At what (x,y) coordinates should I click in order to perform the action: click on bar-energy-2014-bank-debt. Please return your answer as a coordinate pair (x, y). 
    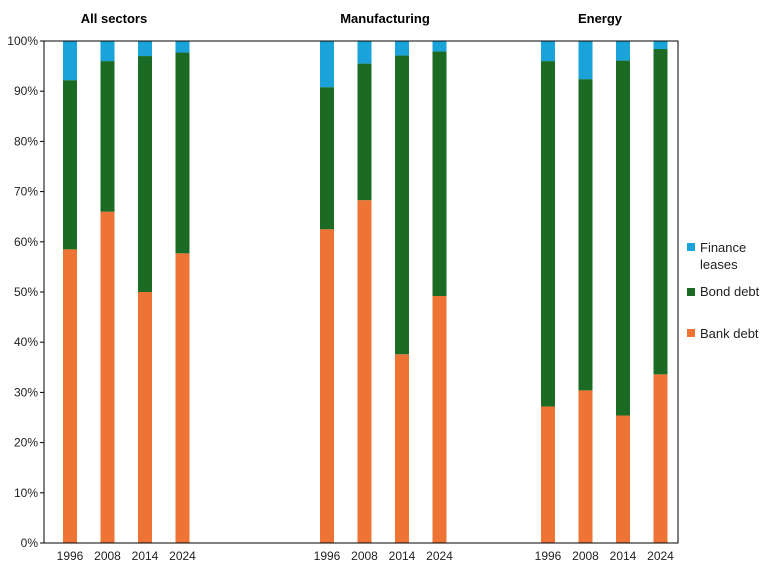
    Looking at the image, I should click on (623, 479).